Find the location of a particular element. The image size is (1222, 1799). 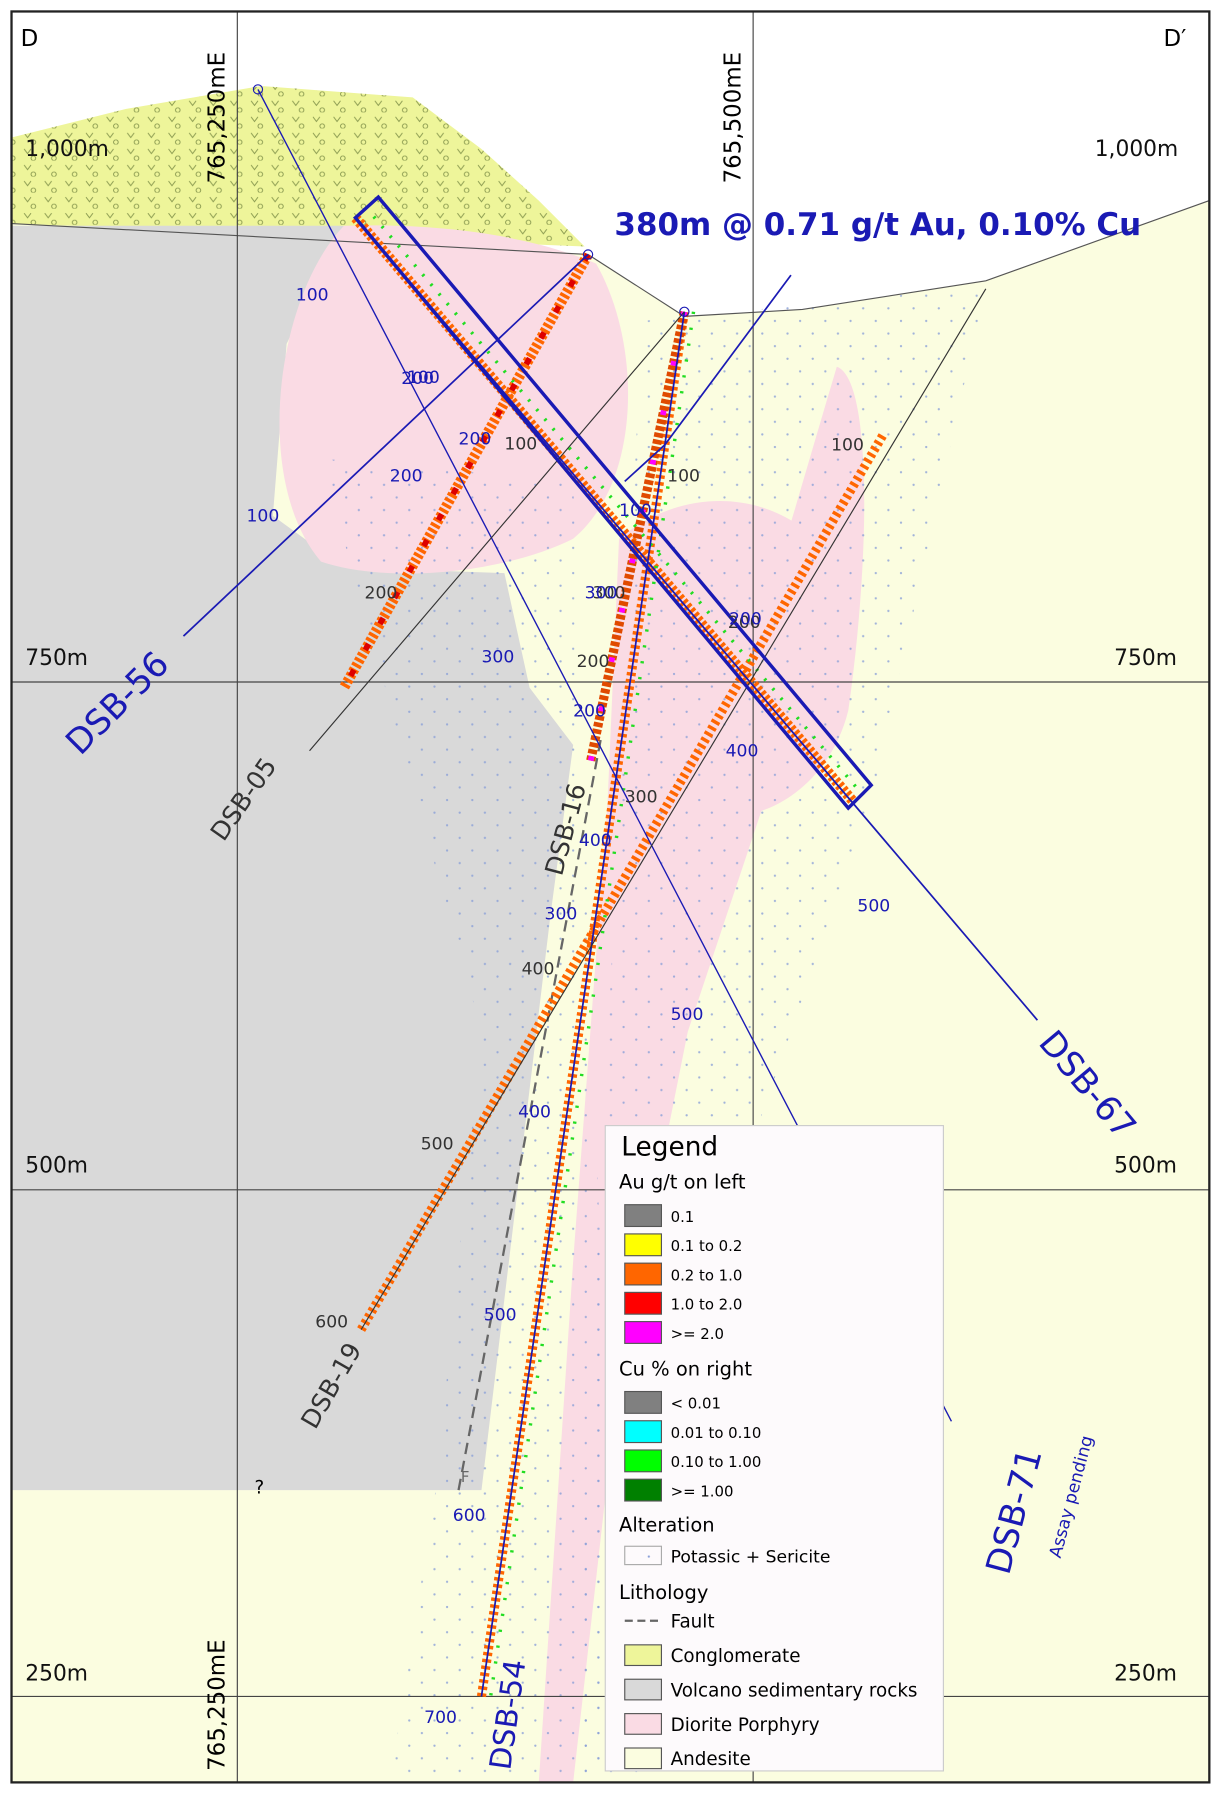

section-end: D′ is located at coordinates (1174, 39).